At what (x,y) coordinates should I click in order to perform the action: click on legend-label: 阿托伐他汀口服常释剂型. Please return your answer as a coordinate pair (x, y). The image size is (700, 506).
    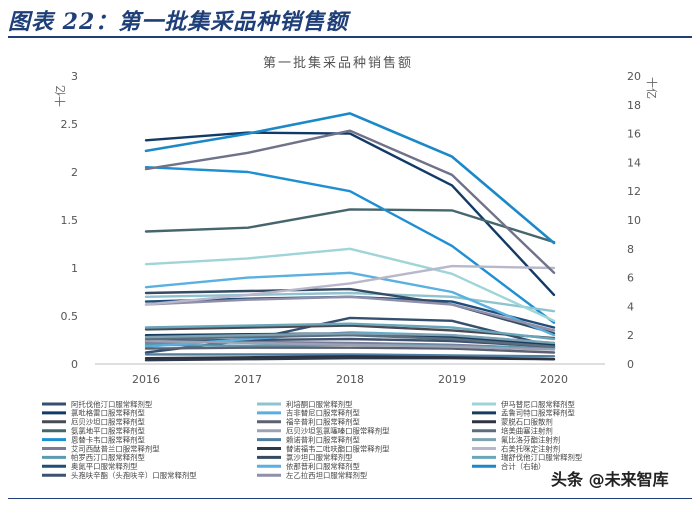
    Looking at the image, I should click on (112, 404).